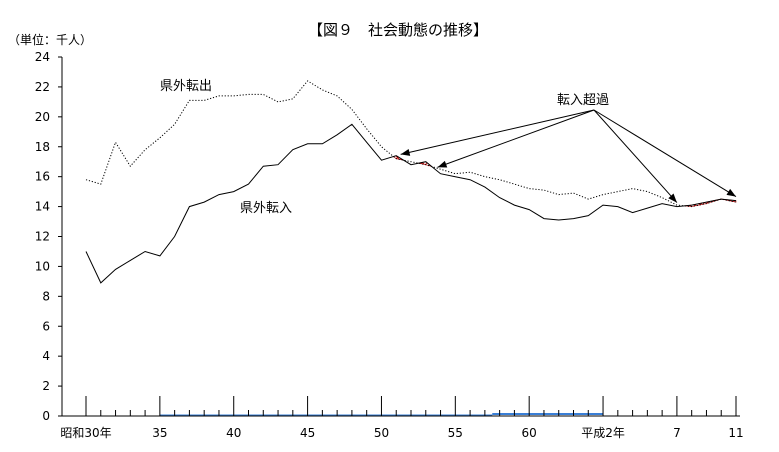 Image resolution: width=779 pixels, height=452 pixels. I want to click on x-tick-label: 昭和30年, so click(85, 433).